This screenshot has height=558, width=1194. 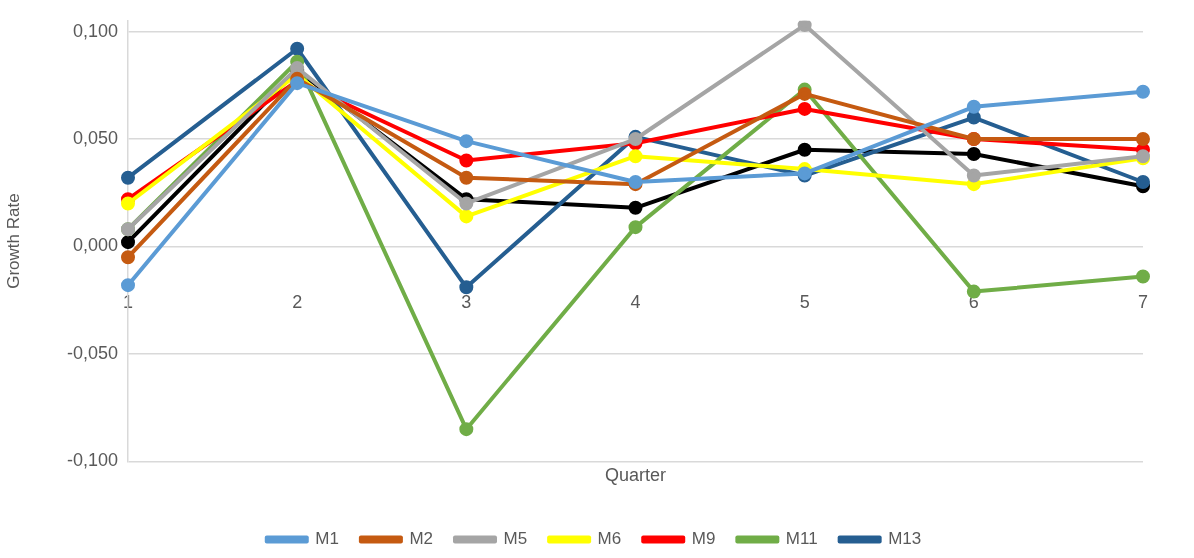 I want to click on y-tick-label: 0,000, so click(x=95, y=245).